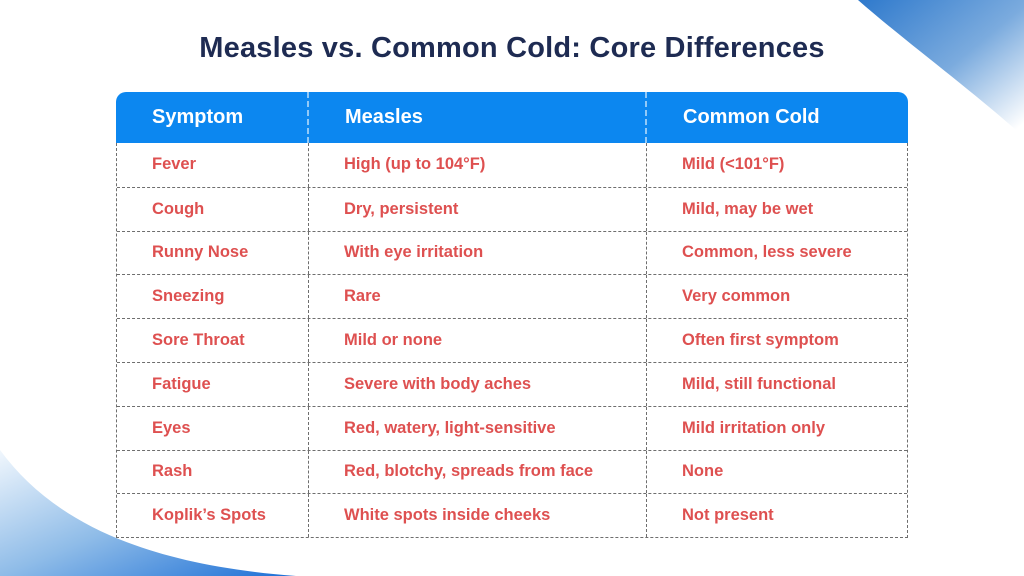 The width and height of the screenshot is (1024, 576). I want to click on symptom-cell: Eyes, so click(171, 427).